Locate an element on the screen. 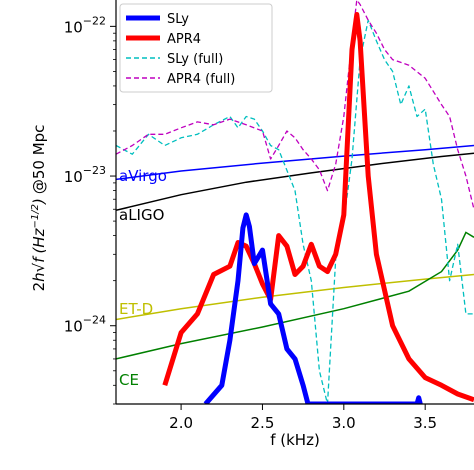 This screenshot has height=470, width=474. x-tick-label: 2.0 is located at coordinates (181, 423).